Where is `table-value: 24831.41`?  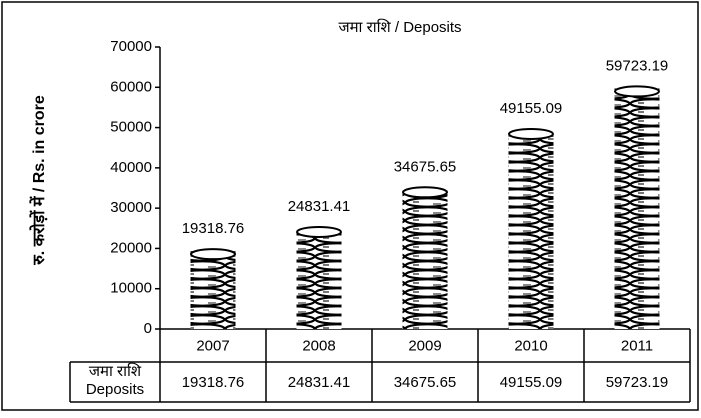 table-value: 24831.41 is located at coordinates (319, 382).